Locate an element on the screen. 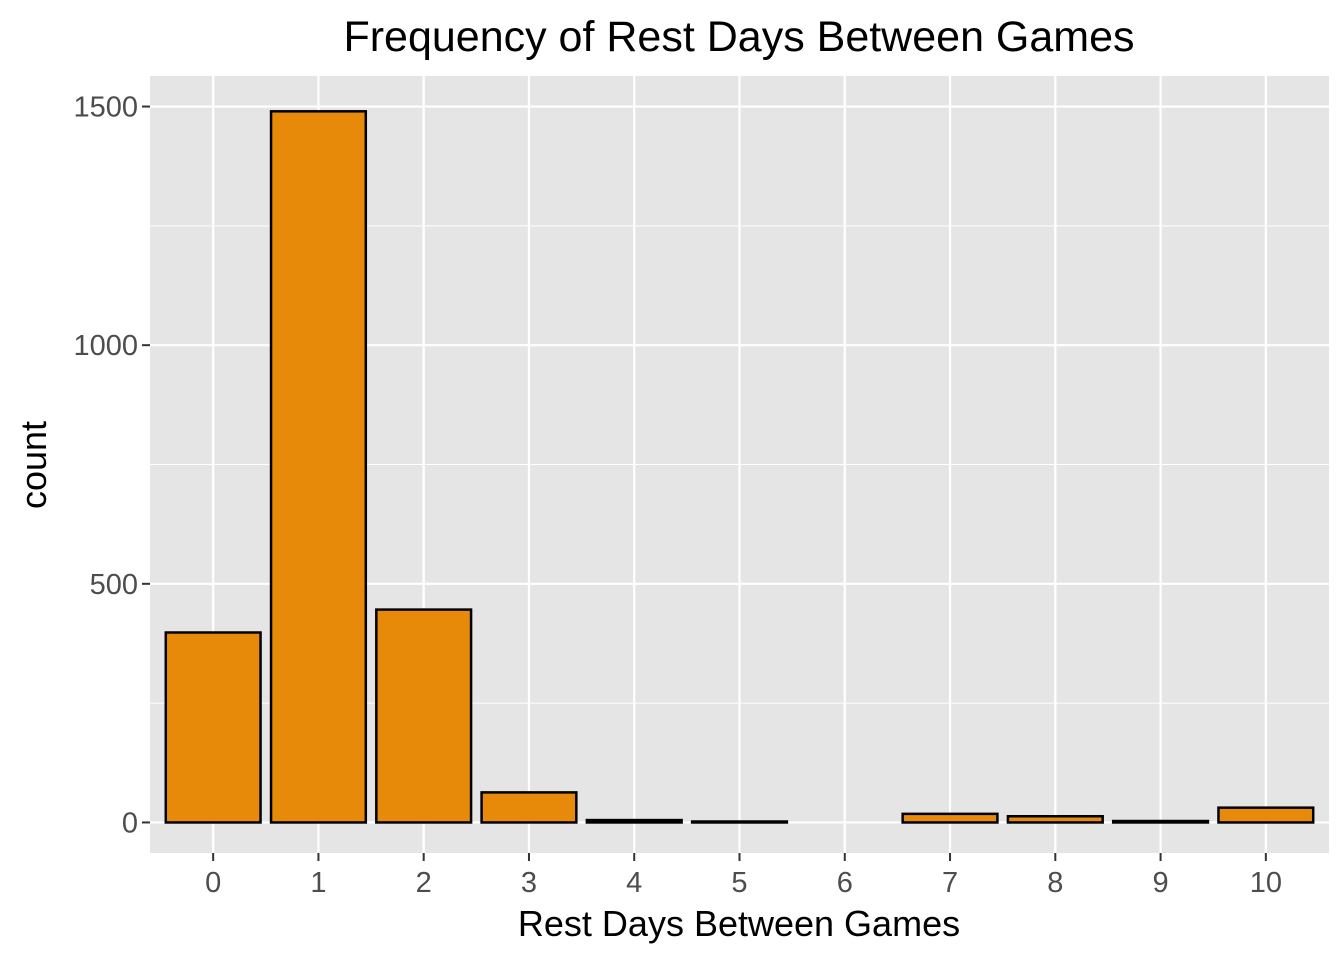 This screenshot has height=960, width=1344. x-tick-label: 6 is located at coordinates (845, 883).